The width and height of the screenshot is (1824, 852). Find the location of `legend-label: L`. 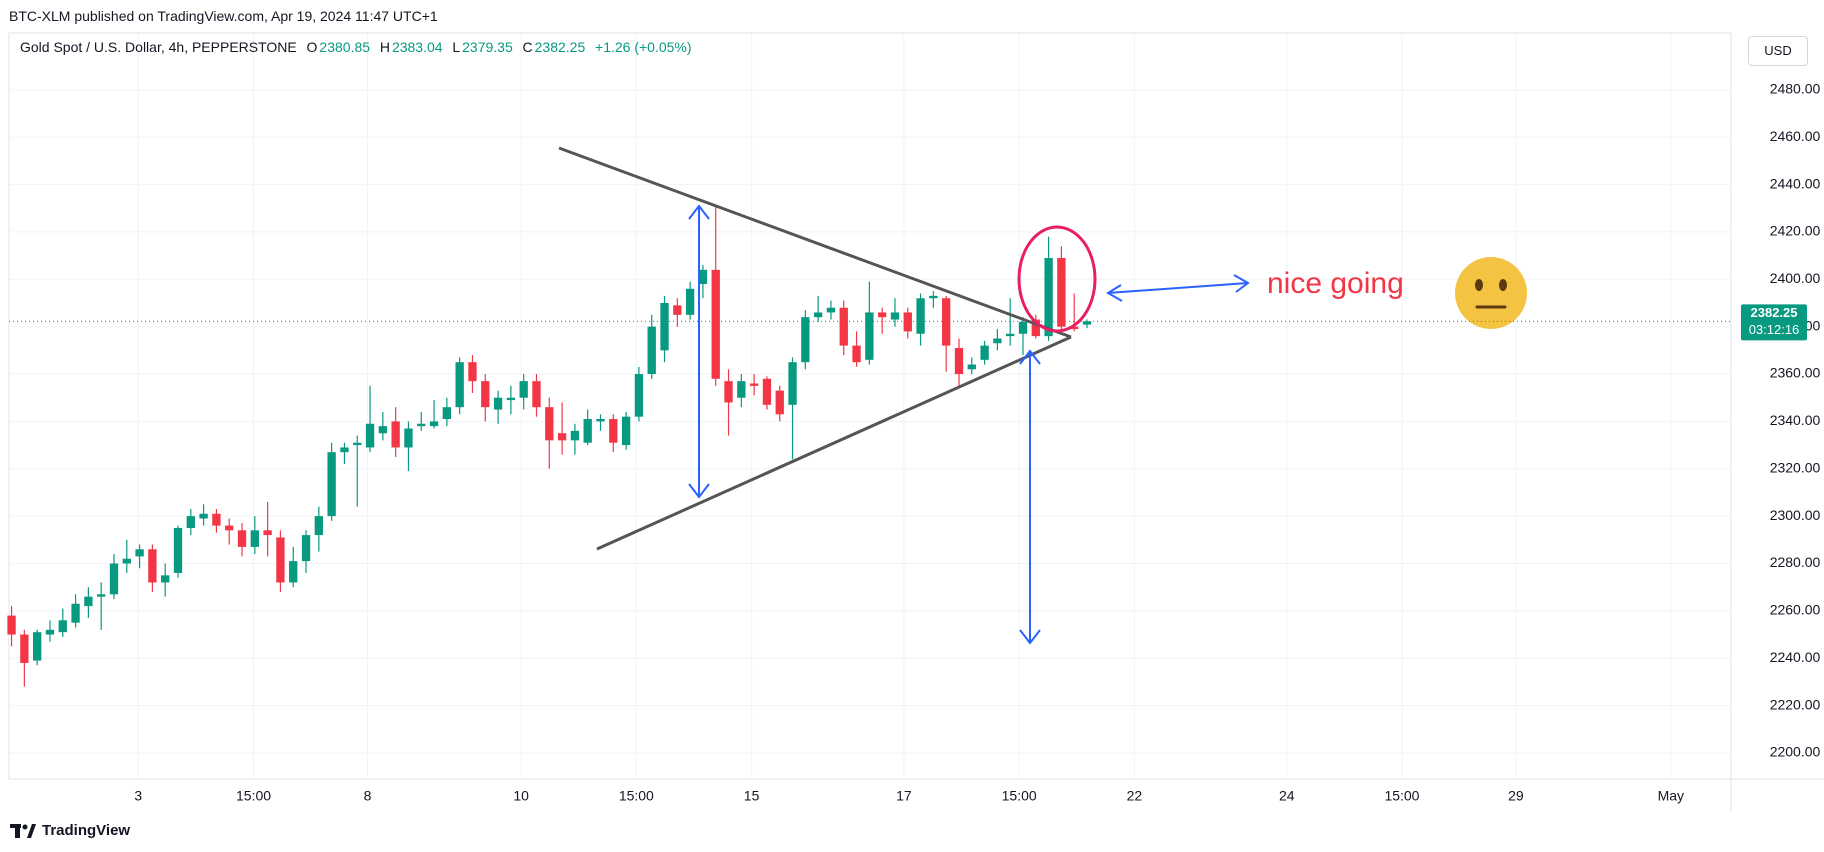

legend-label: L is located at coordinates (456, 47).